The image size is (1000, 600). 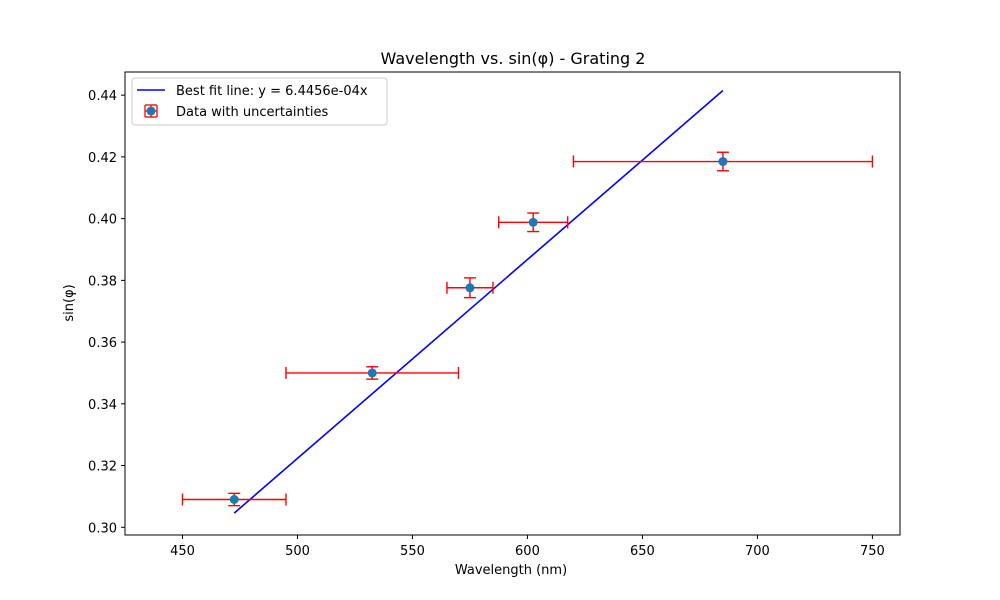 I want to click on legend-label-data: Data with uncertainties, so click(x=252, y=112).